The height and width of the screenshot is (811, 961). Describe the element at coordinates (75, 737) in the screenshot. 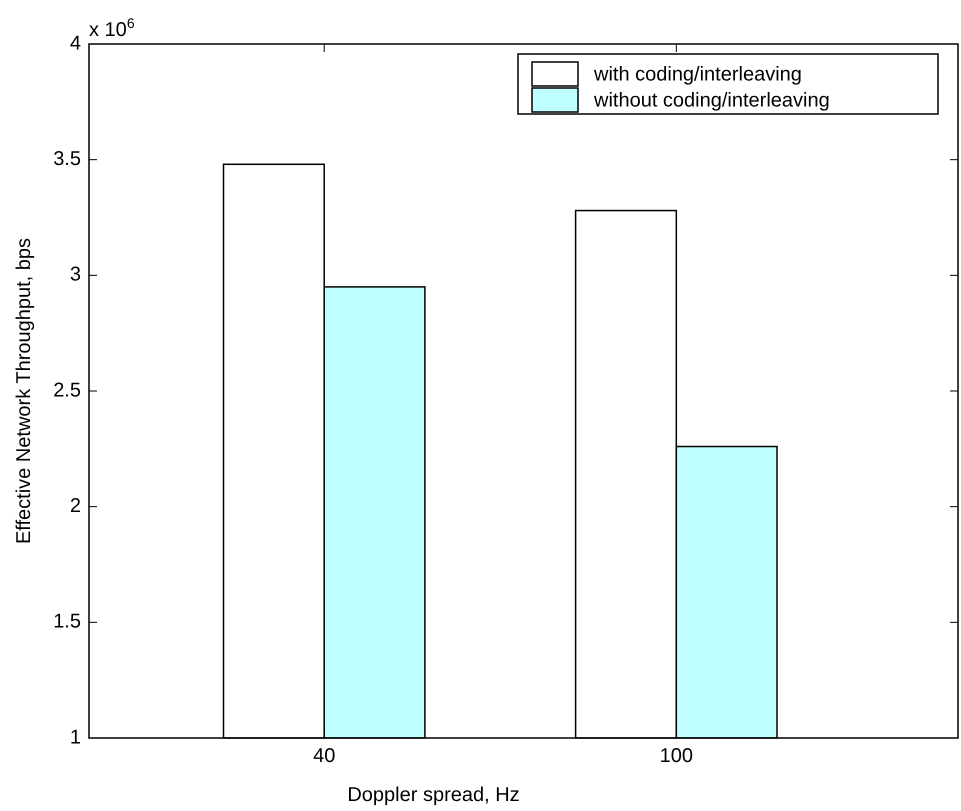

I see `y-tick-label: 1` at that location.